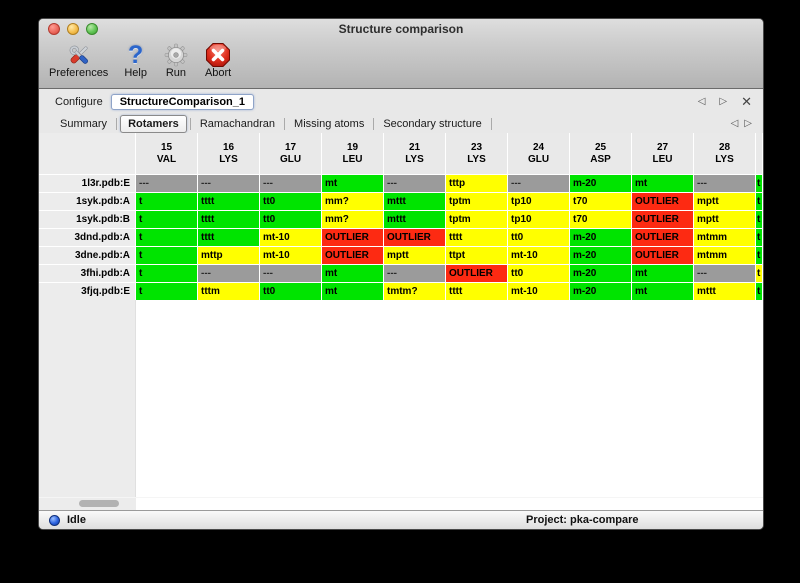 This screenshot has width=800, height=583. Describe the element at coordinates (432, 124) in the screenshot. I see `tab-secondary-structure: Secondary structure` at that location.